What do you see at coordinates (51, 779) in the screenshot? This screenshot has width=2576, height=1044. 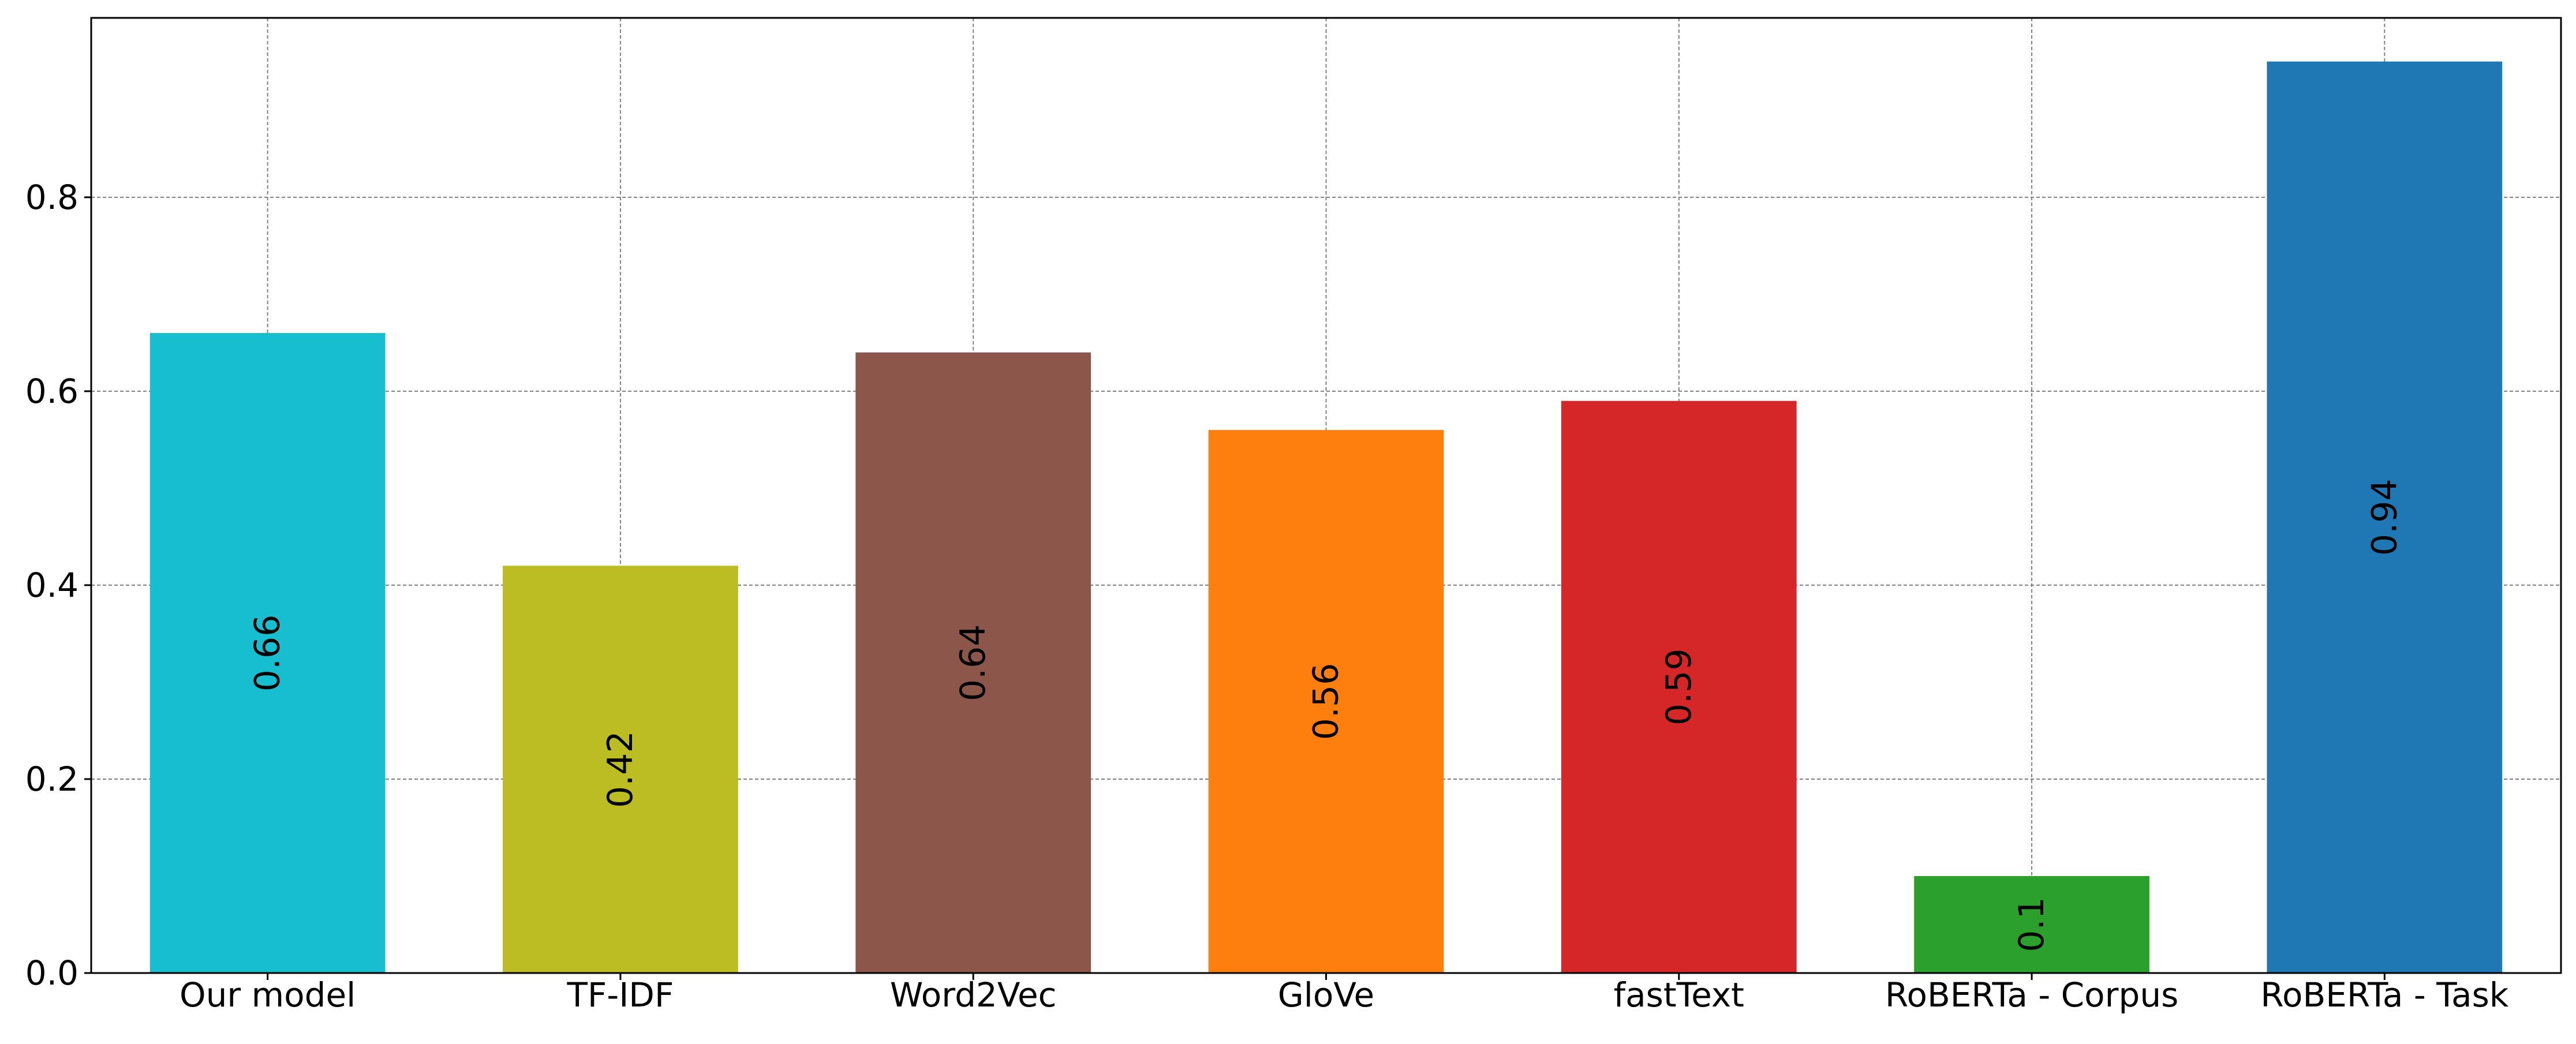 I see `y-tick-label: 0.2` at bounding box center [51, 779].